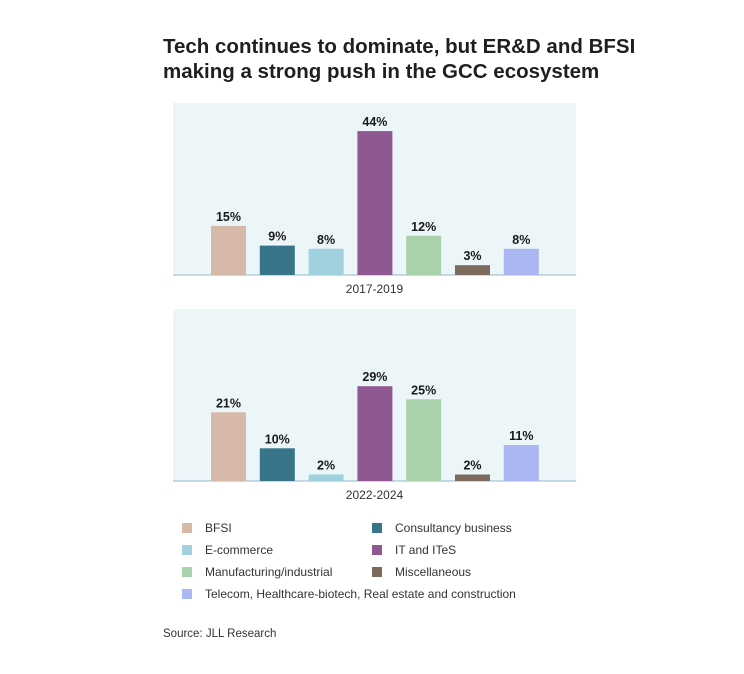  I want to click on legend-item: Manufacturing/industrial, so click(257, 572).